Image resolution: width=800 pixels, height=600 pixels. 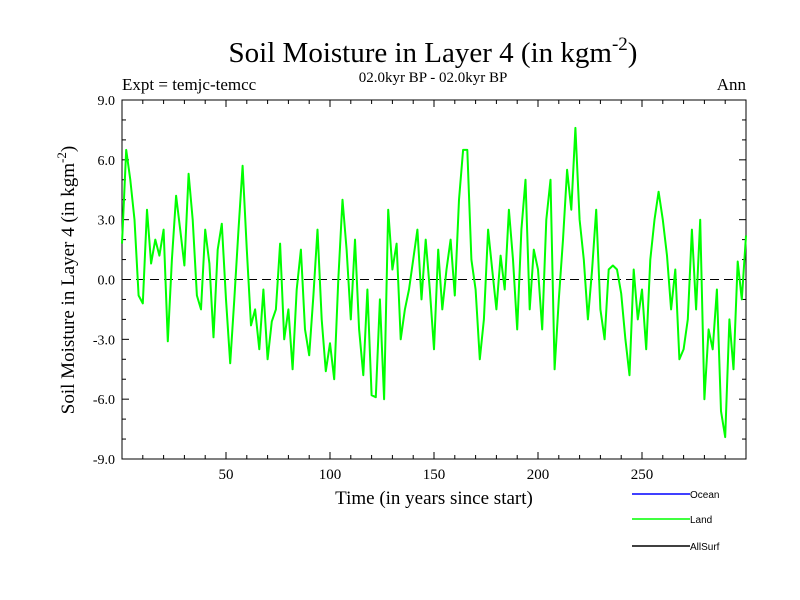 What do you see at coordinates (61, 157) in the screenshot?
I see `y-axis-label-sup: -2` at bounding box center [61, 157].